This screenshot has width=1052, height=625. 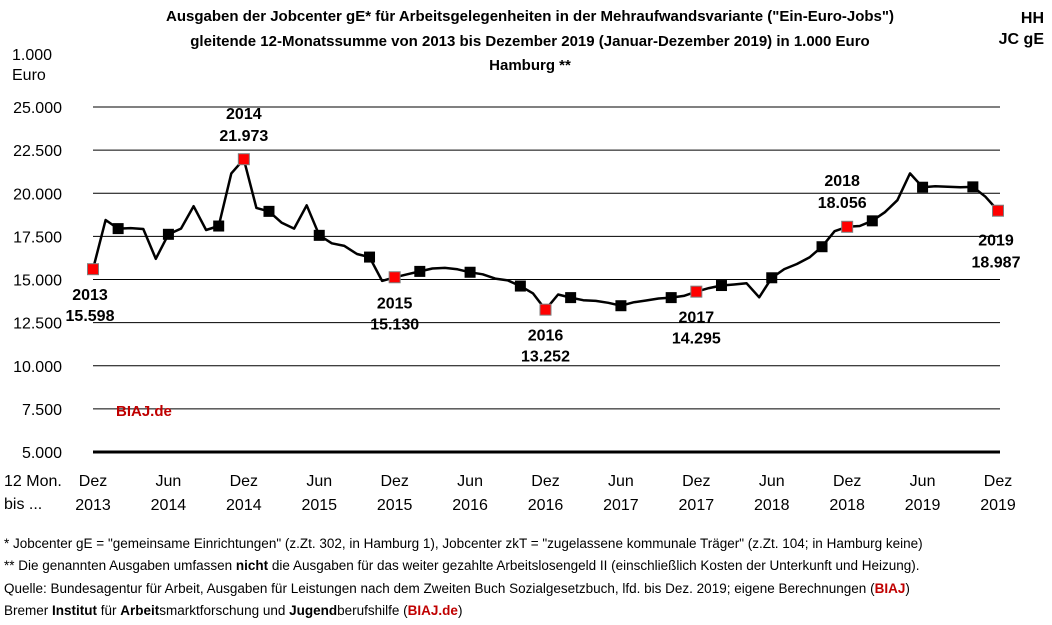 What do you see at coordinates (120, 565) in the screenshot?
I see `footnote-2-a: ** Die genannten Ausgaben umfassen` at bounding box center [120, 565].